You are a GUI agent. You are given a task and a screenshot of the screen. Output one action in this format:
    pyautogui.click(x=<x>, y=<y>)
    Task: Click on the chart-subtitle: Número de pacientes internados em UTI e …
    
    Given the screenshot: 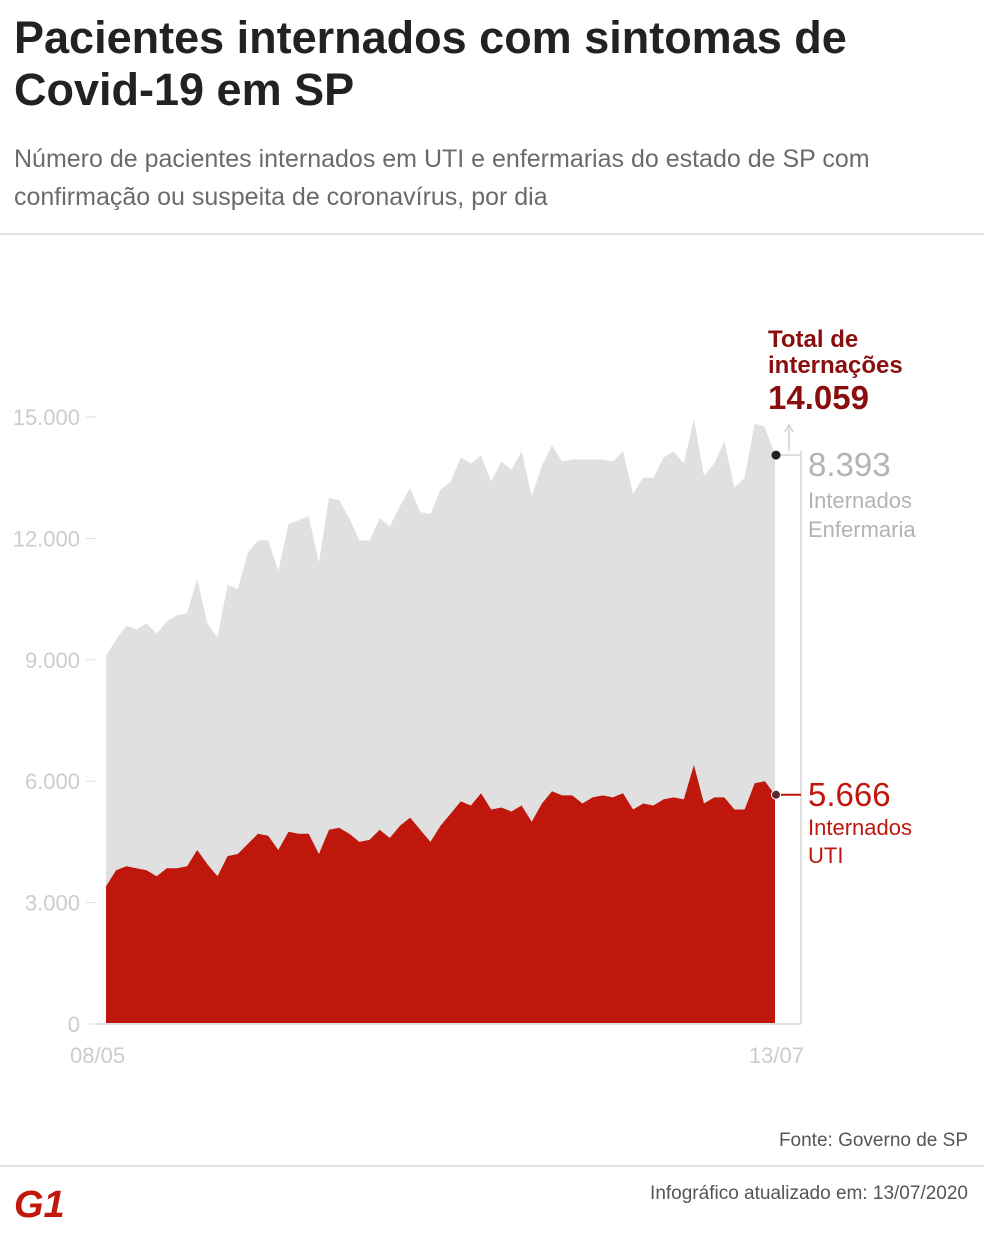 What is the action you would take?
    pyautogui.click(x=442, y=178)
    